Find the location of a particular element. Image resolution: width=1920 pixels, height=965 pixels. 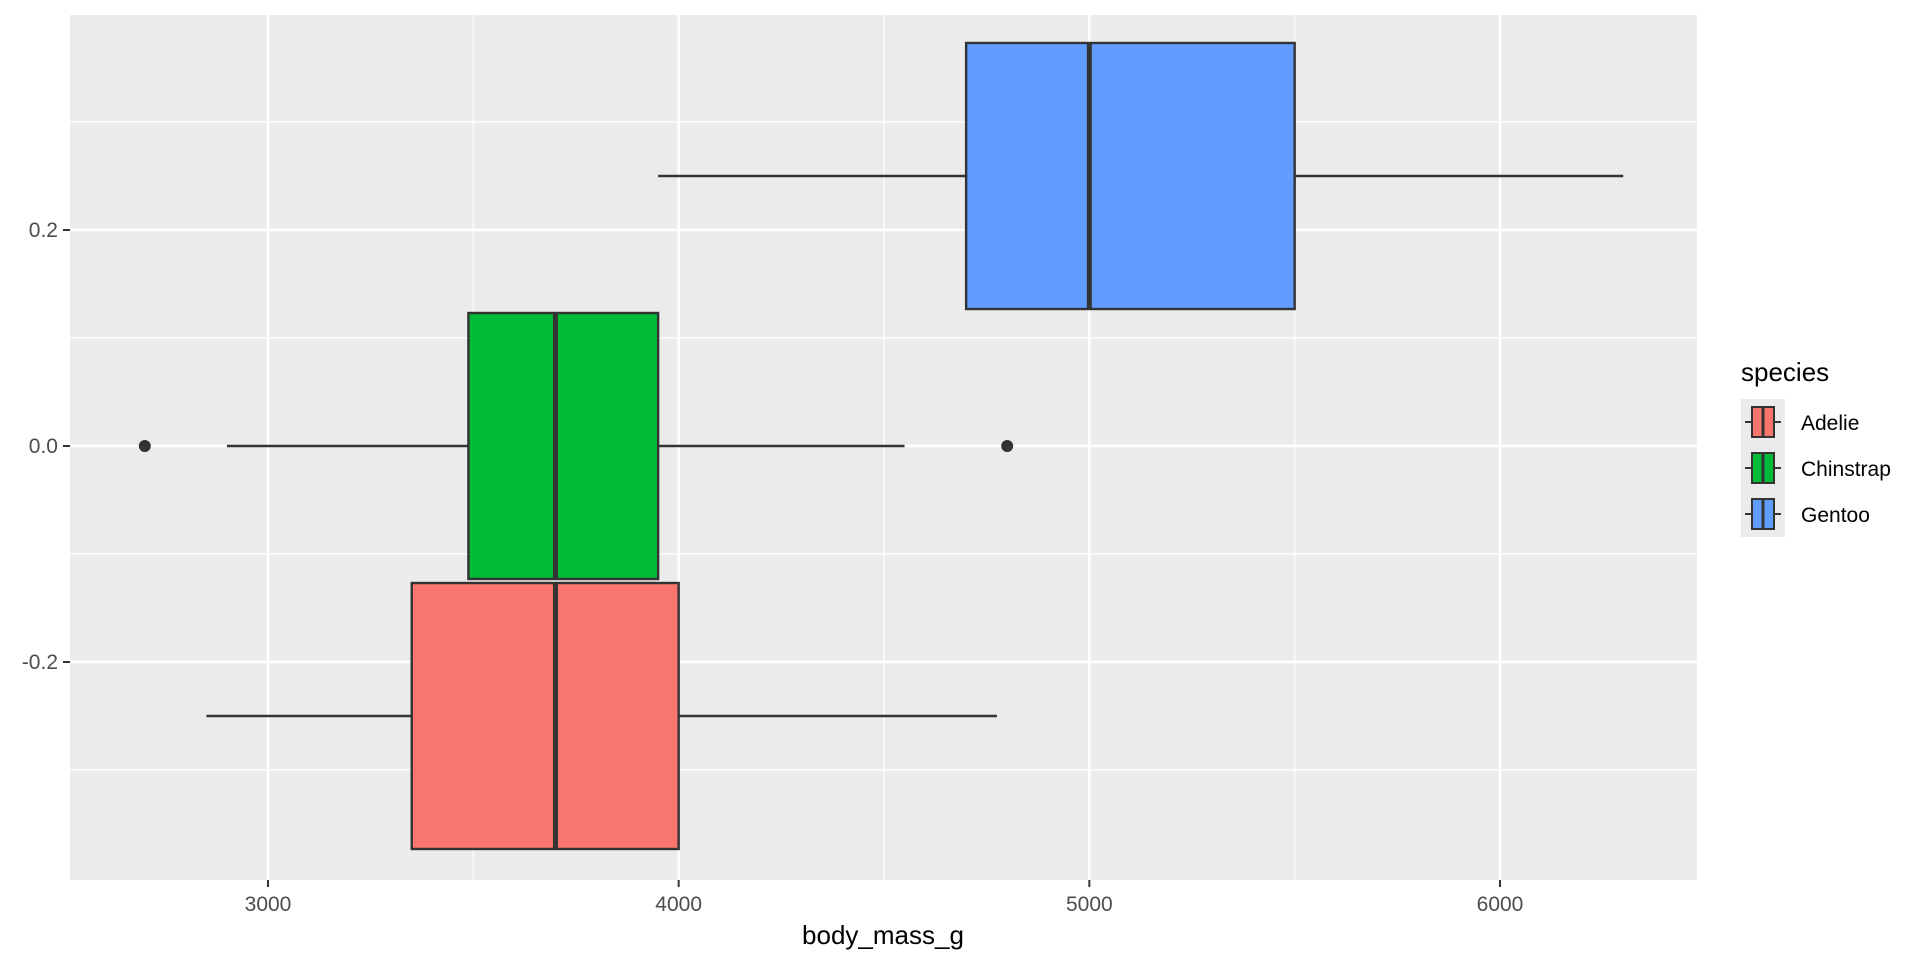

x-tick-label: 4000 is located at coordinates (678, 904).